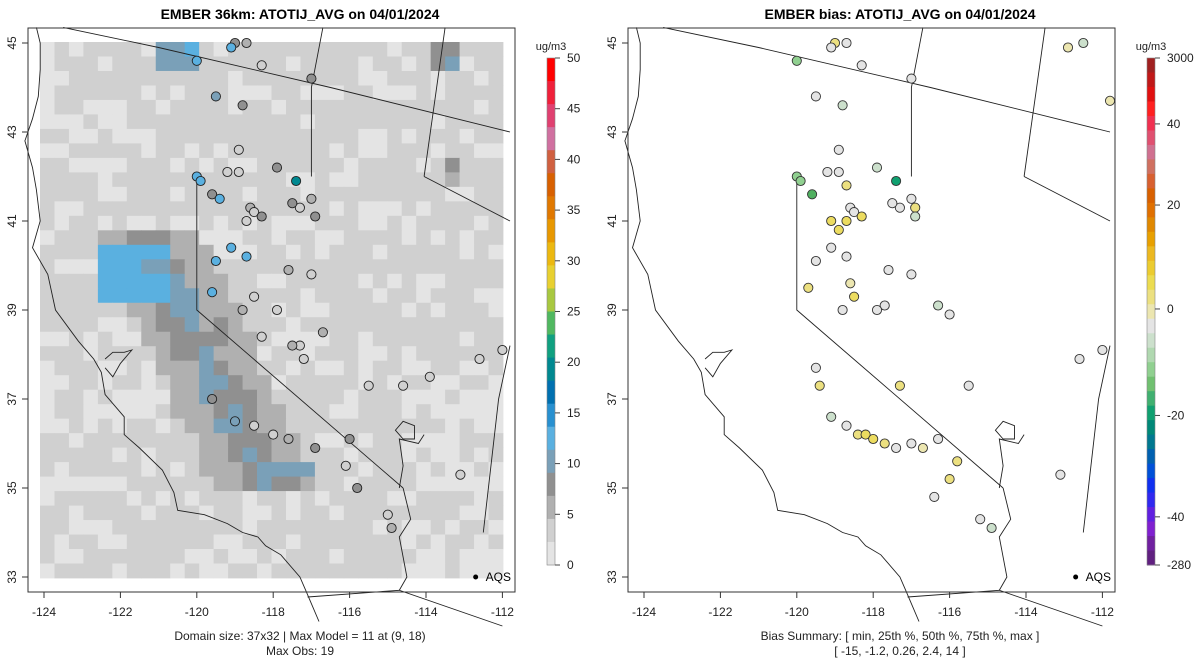 The image size is (1200, 672). Describe the element at coordinates (719, 363) in the screenshot. I see `sf-bay-outline` at that location.